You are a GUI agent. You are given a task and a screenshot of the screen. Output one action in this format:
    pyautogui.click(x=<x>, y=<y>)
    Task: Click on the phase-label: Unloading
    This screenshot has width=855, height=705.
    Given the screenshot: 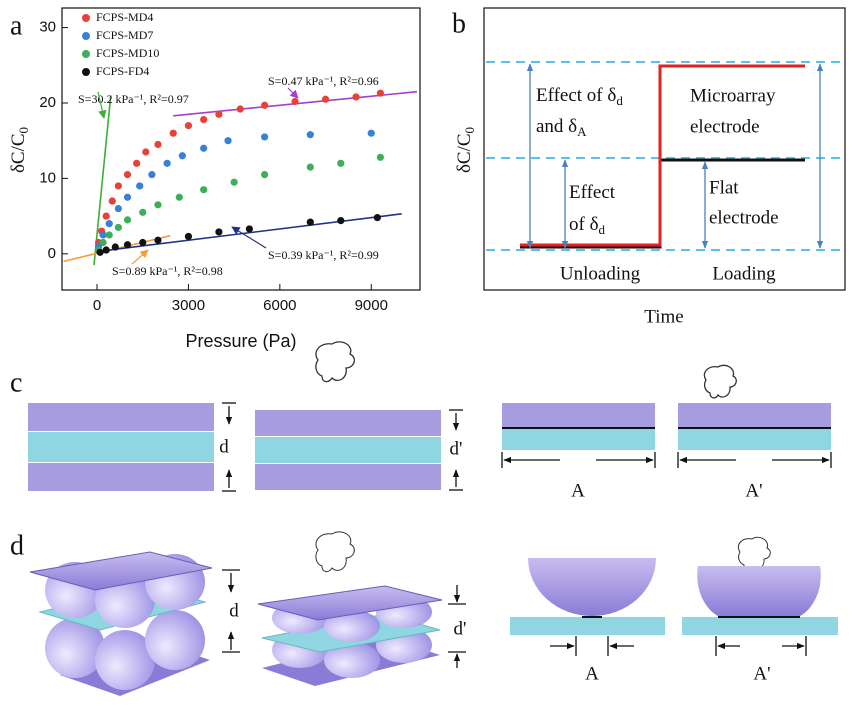 What is the action you would take?
    pyautogui.click(x=600, y=273)
    